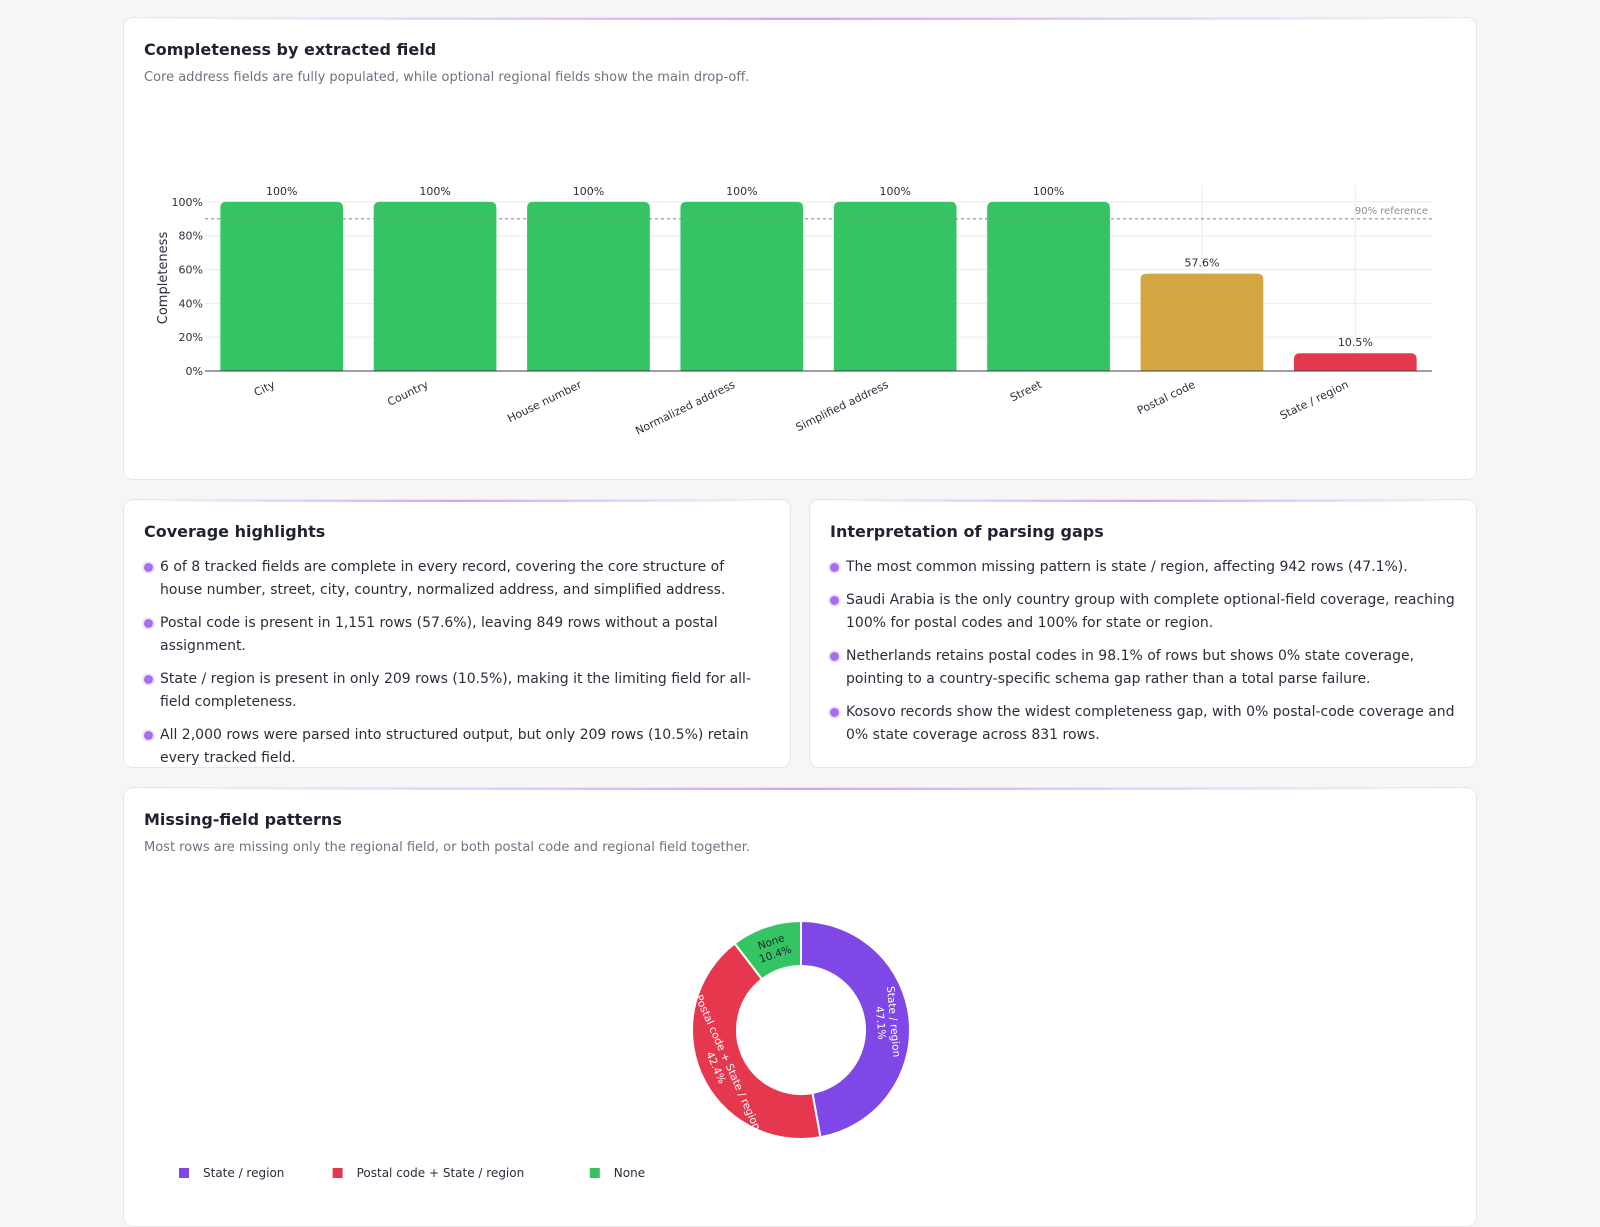  What do you see at coordinates (1026, 391) in the screenshot?
I see `x-tick-label: Street` at bounding box center [1026, 391].